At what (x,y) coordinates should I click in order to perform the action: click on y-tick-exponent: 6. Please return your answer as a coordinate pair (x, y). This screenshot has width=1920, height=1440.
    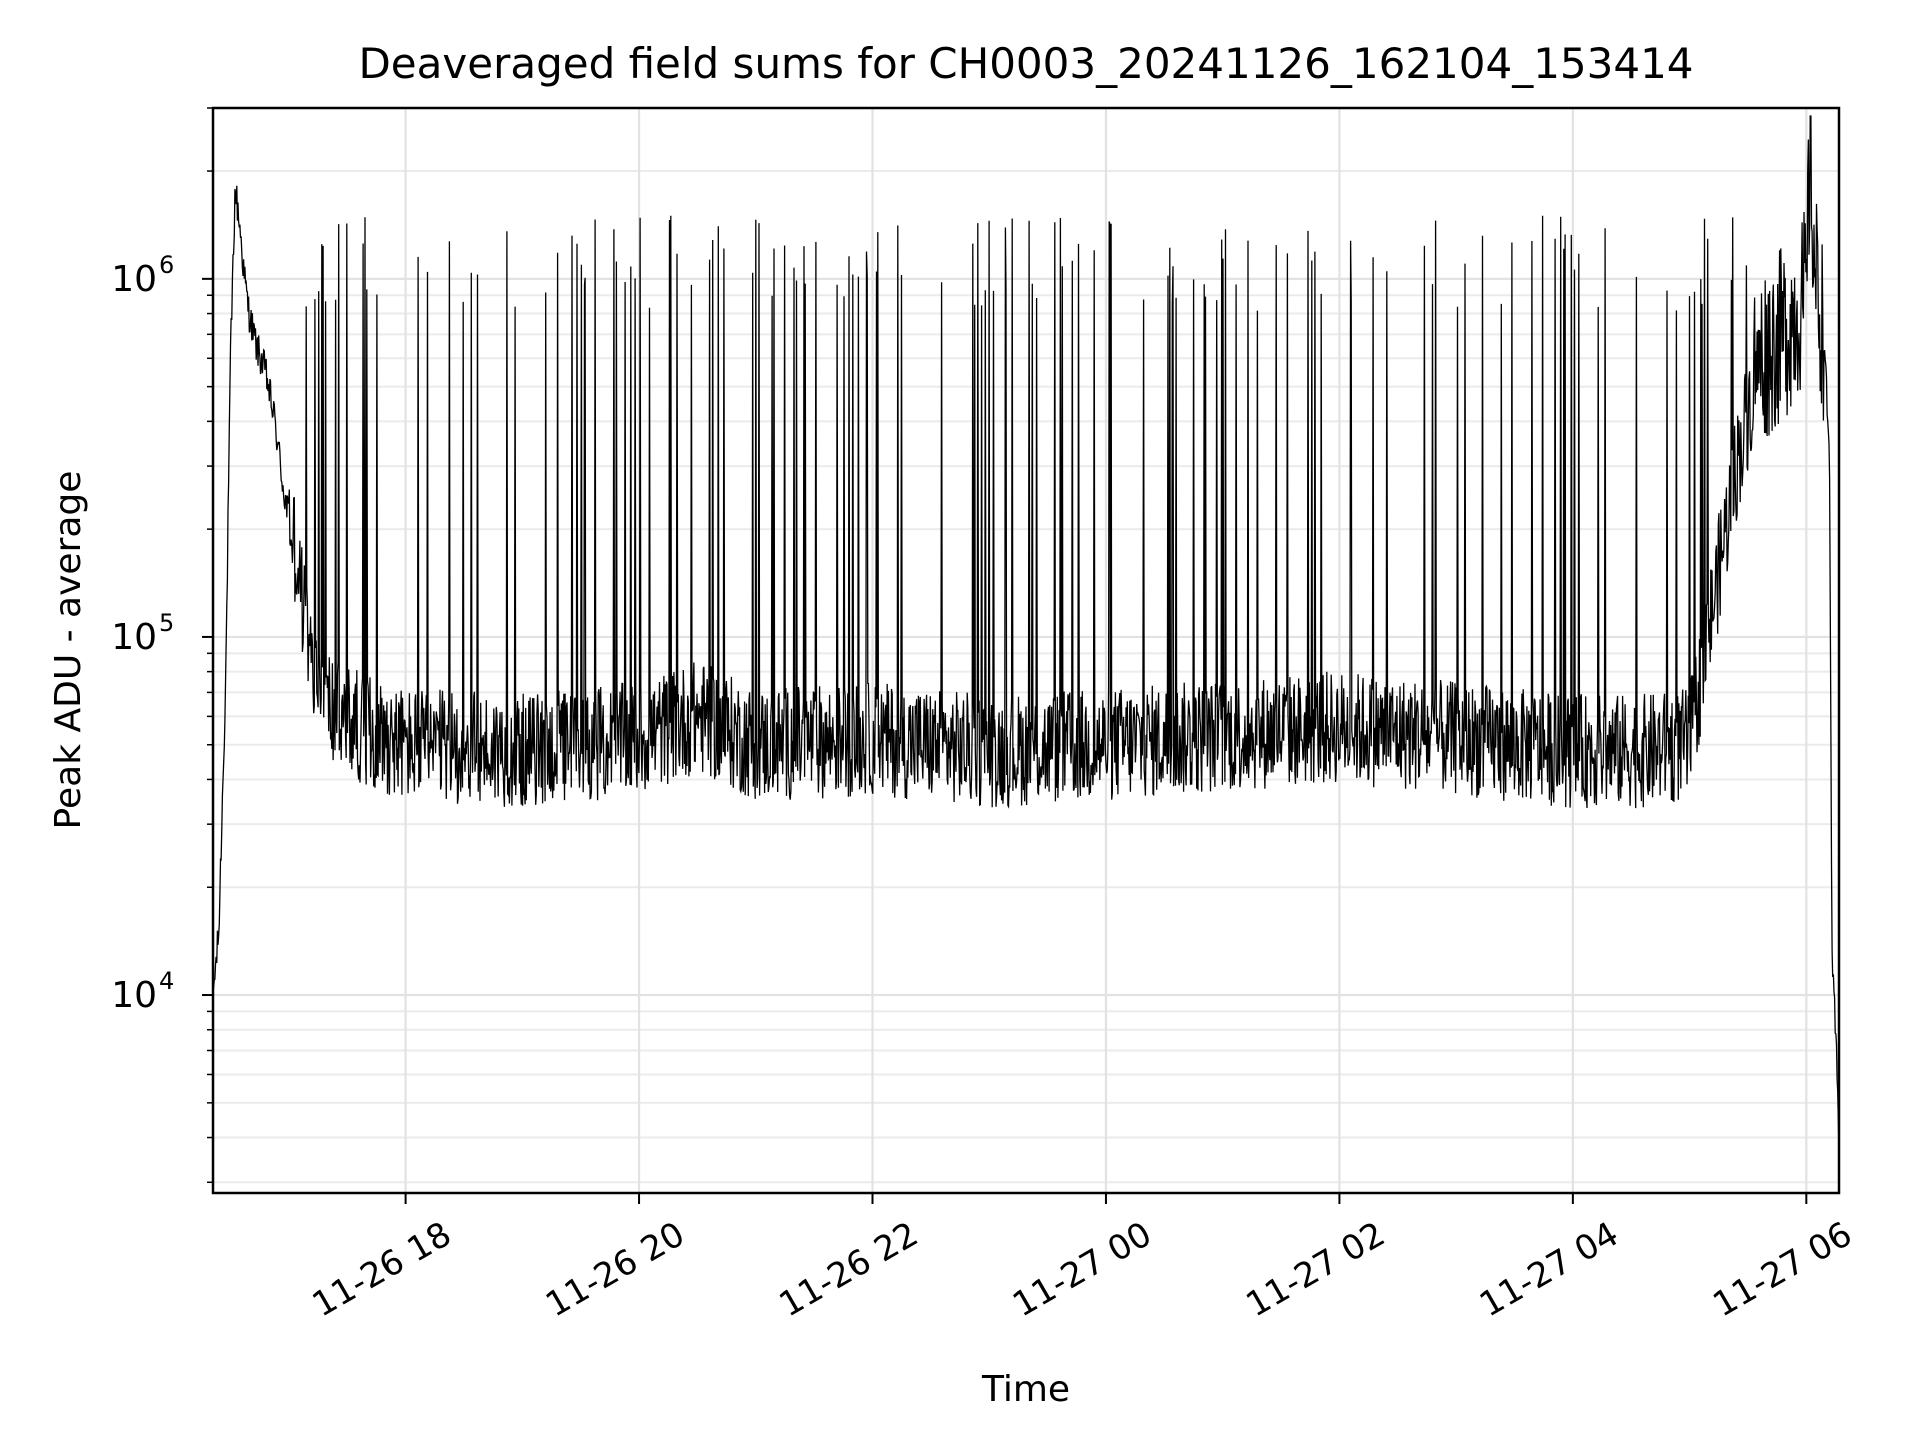
    Looking at the image, I should click on (166, 265).